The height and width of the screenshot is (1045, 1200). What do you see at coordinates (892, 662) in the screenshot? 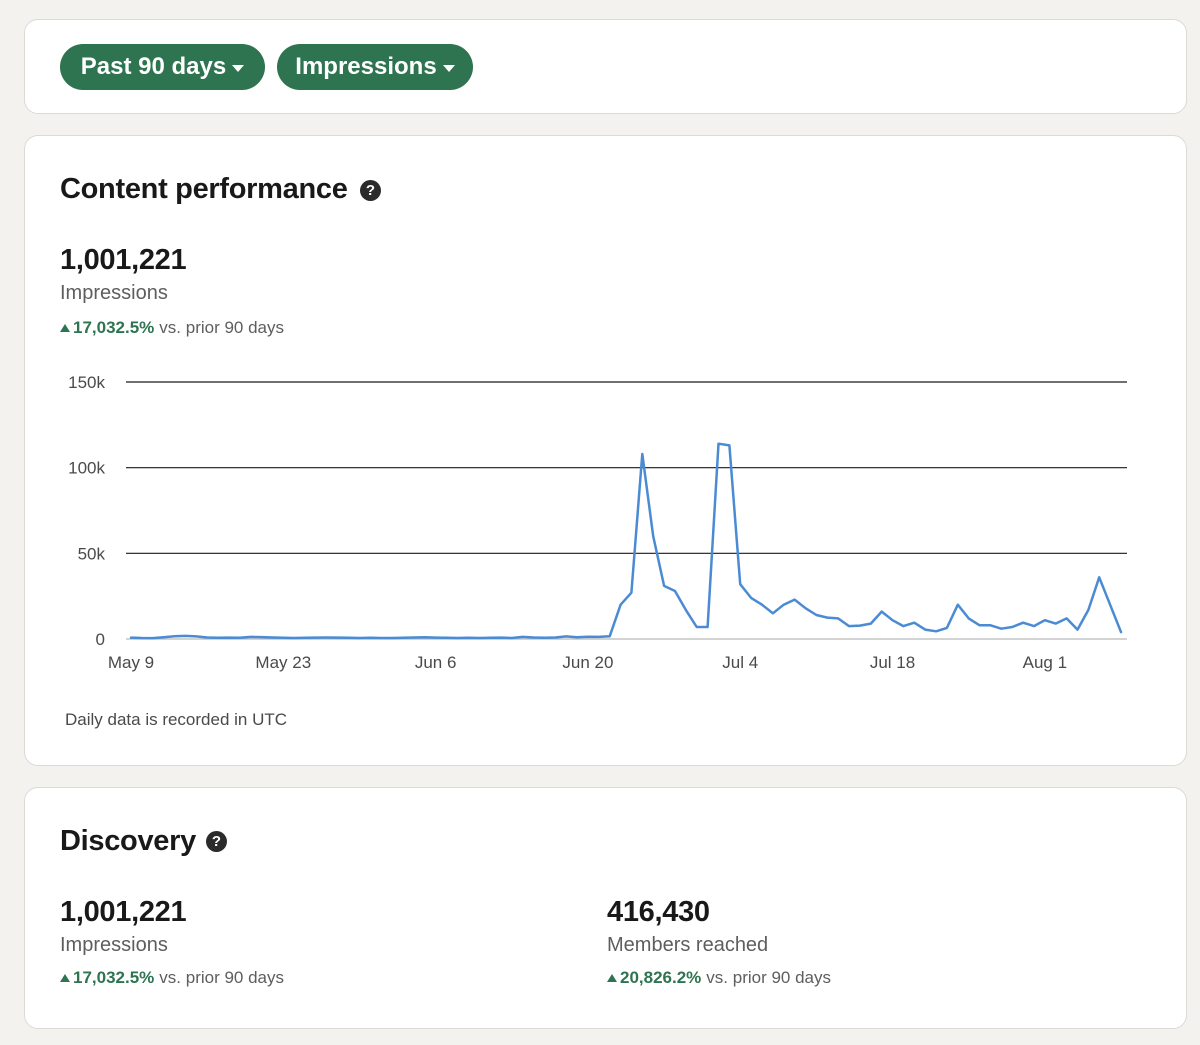
I see `x-tick-label: Jul 18` at bounding box center [892, 662].